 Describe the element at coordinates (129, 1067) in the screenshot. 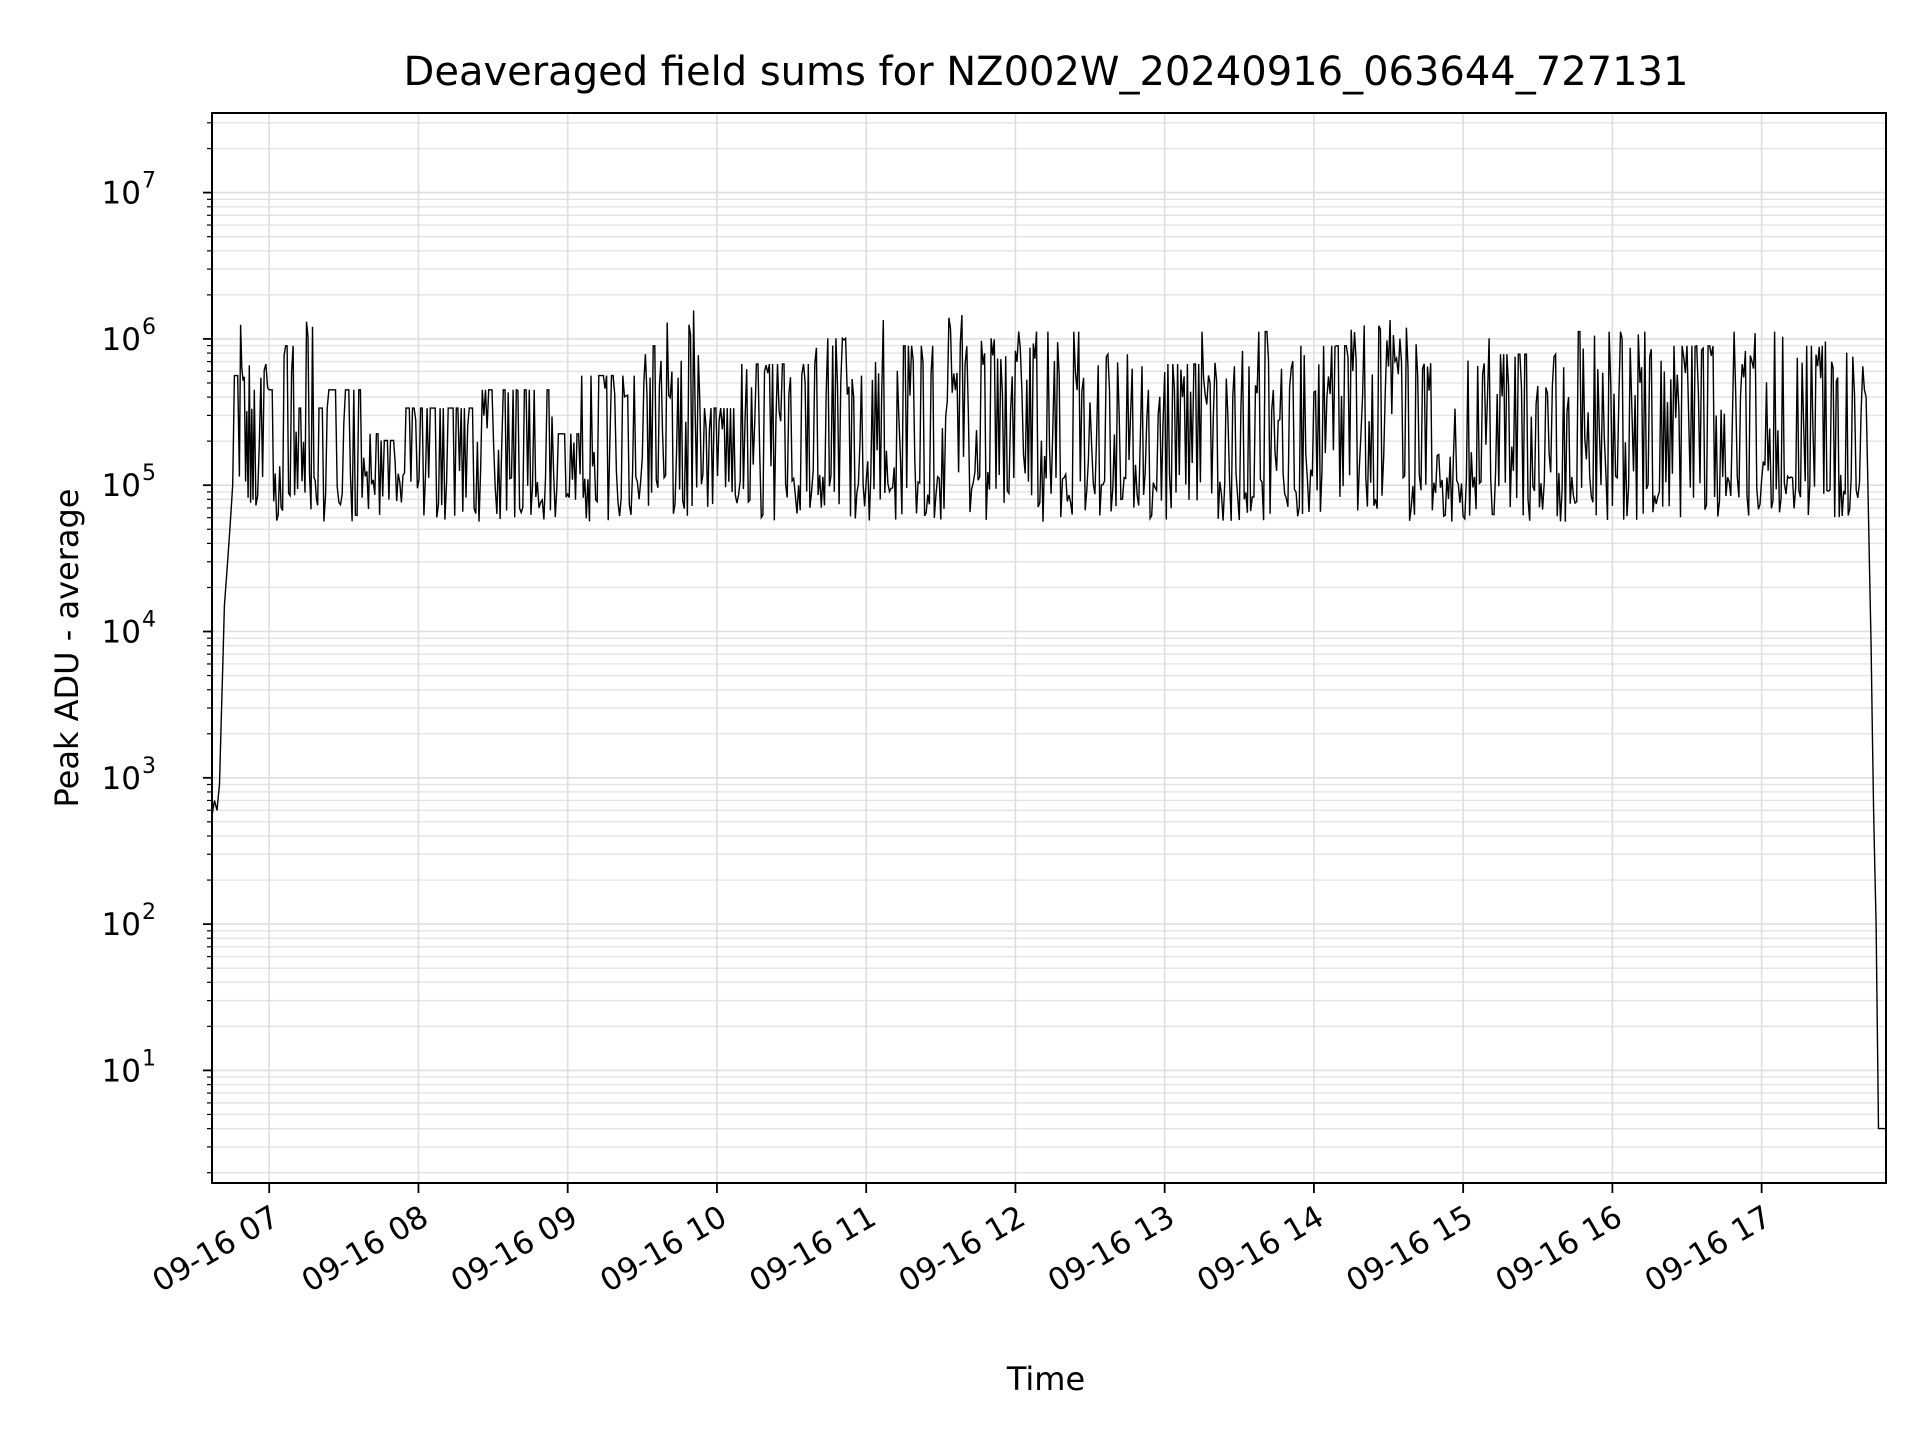

I see `y-tick-label: 10¹` at that location.